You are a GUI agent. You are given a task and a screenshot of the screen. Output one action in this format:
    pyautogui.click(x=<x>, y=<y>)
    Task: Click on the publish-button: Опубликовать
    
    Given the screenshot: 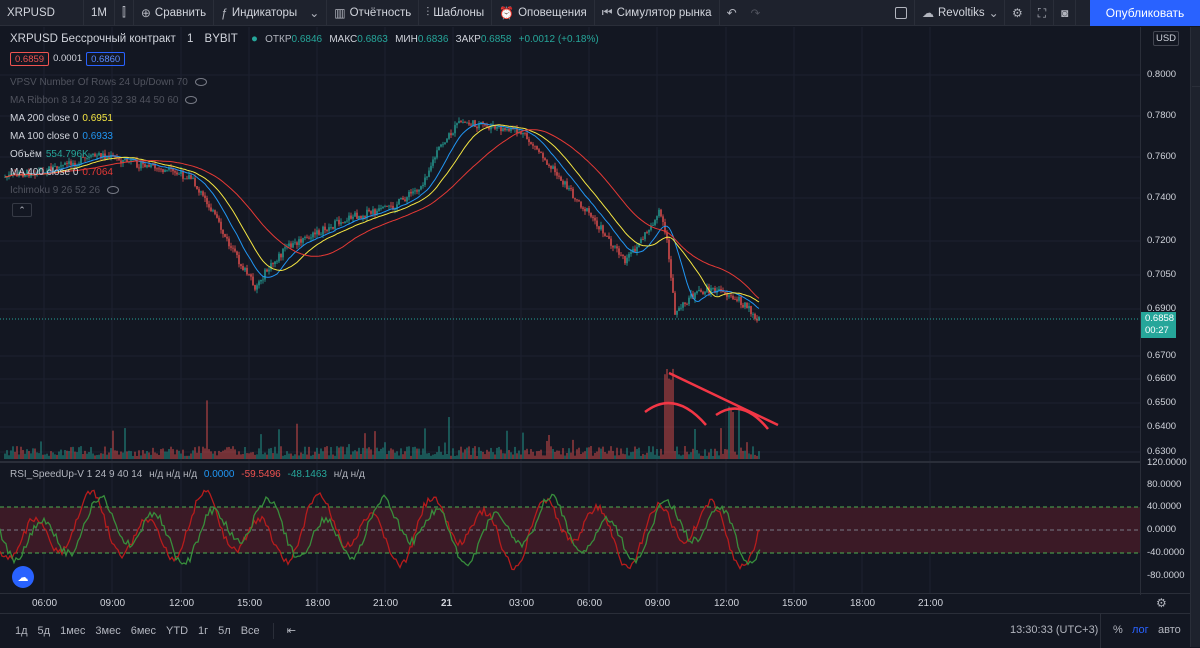 What is the action you would take?
    pyautogui.click(x=1145, y=13)
    